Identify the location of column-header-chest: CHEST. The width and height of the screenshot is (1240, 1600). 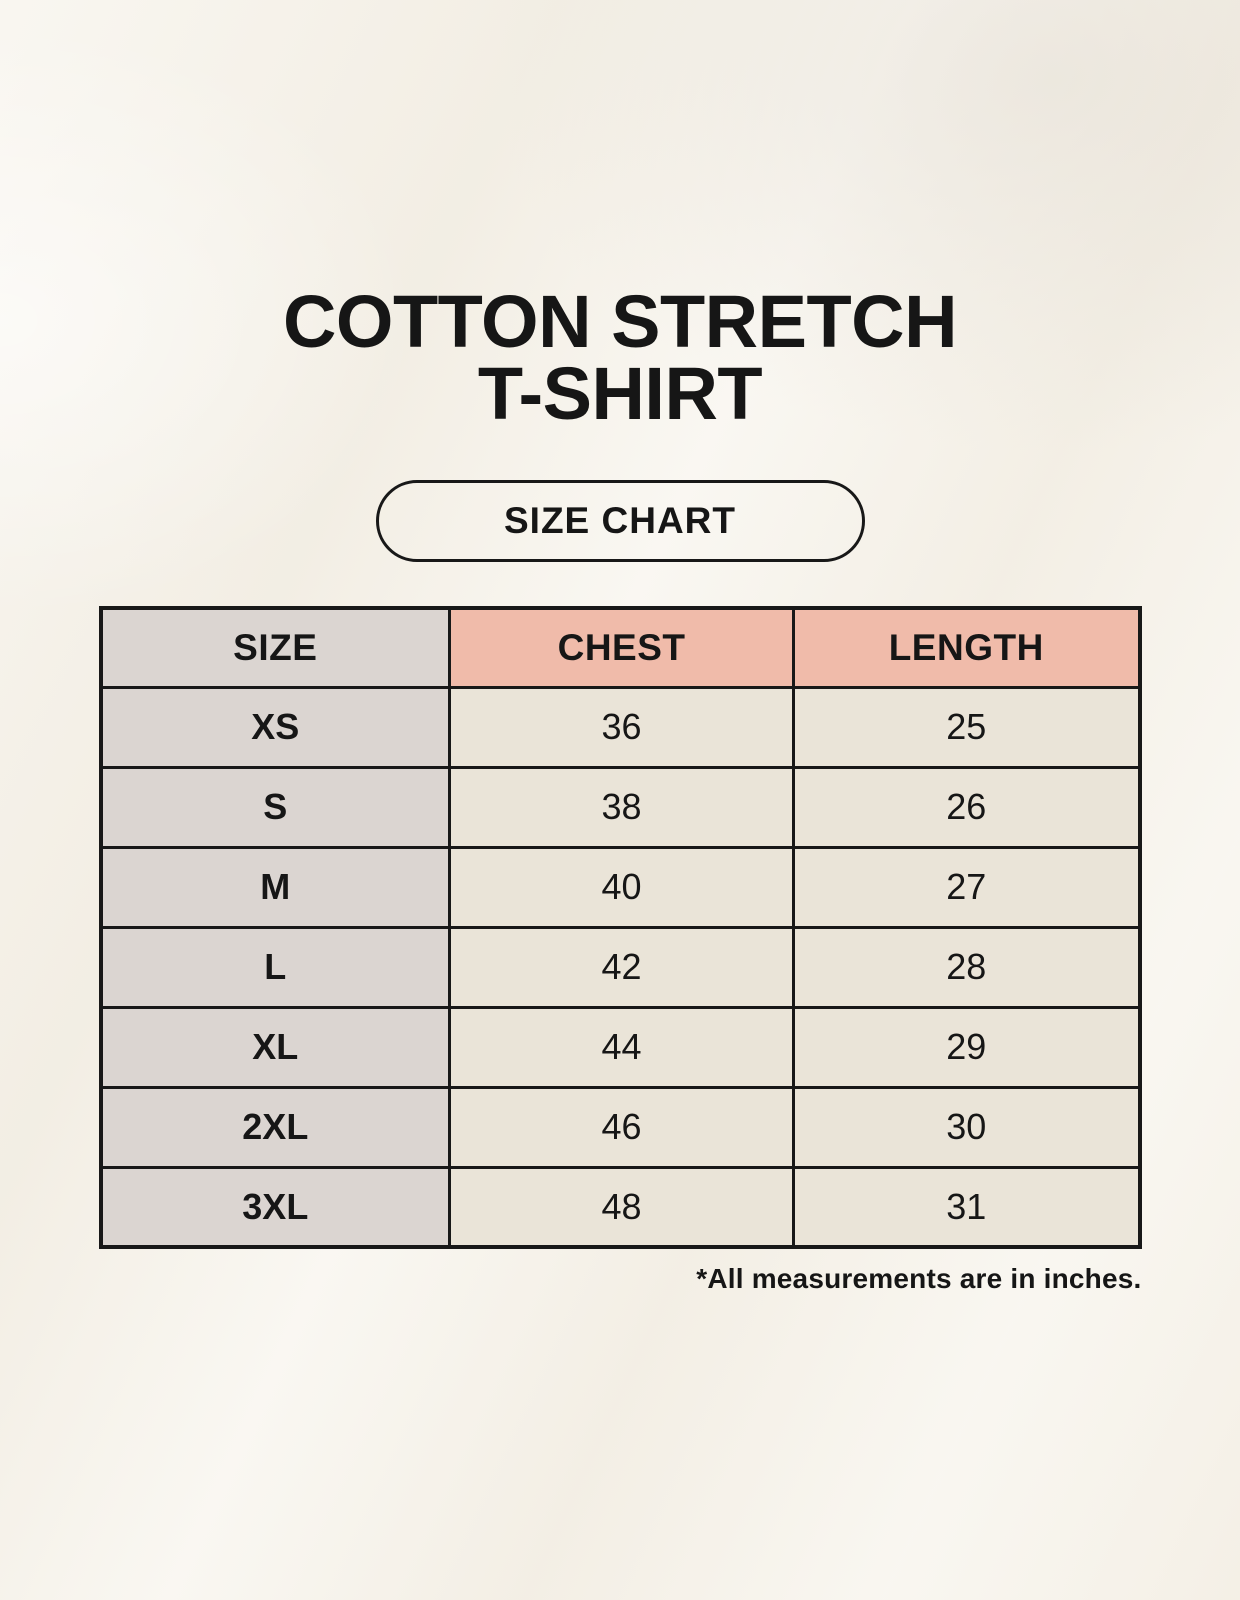
(621, 647).